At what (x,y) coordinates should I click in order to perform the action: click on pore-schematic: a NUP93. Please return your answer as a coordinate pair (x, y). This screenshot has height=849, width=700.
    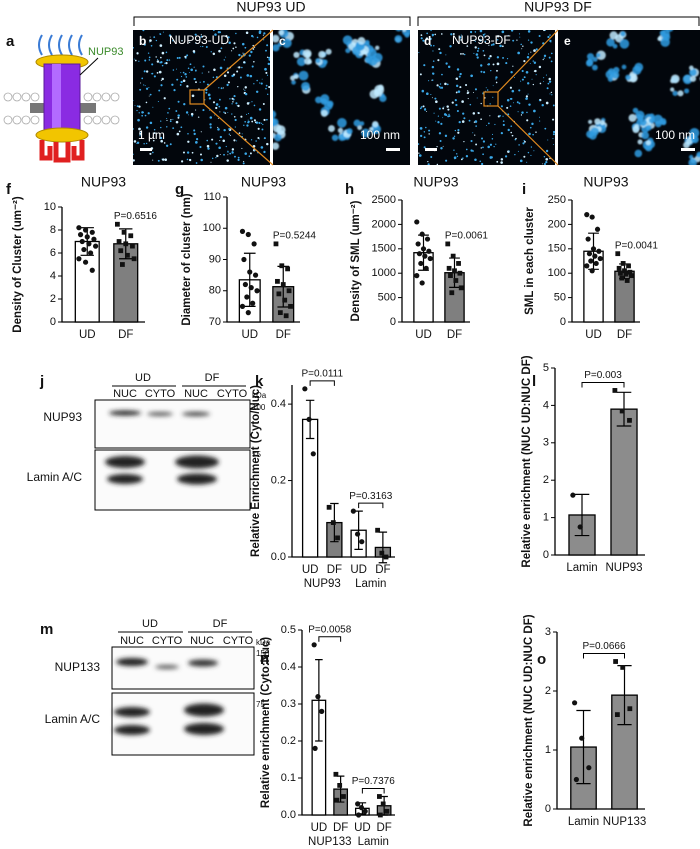
    Looking at the image, I should click on (63, 98).